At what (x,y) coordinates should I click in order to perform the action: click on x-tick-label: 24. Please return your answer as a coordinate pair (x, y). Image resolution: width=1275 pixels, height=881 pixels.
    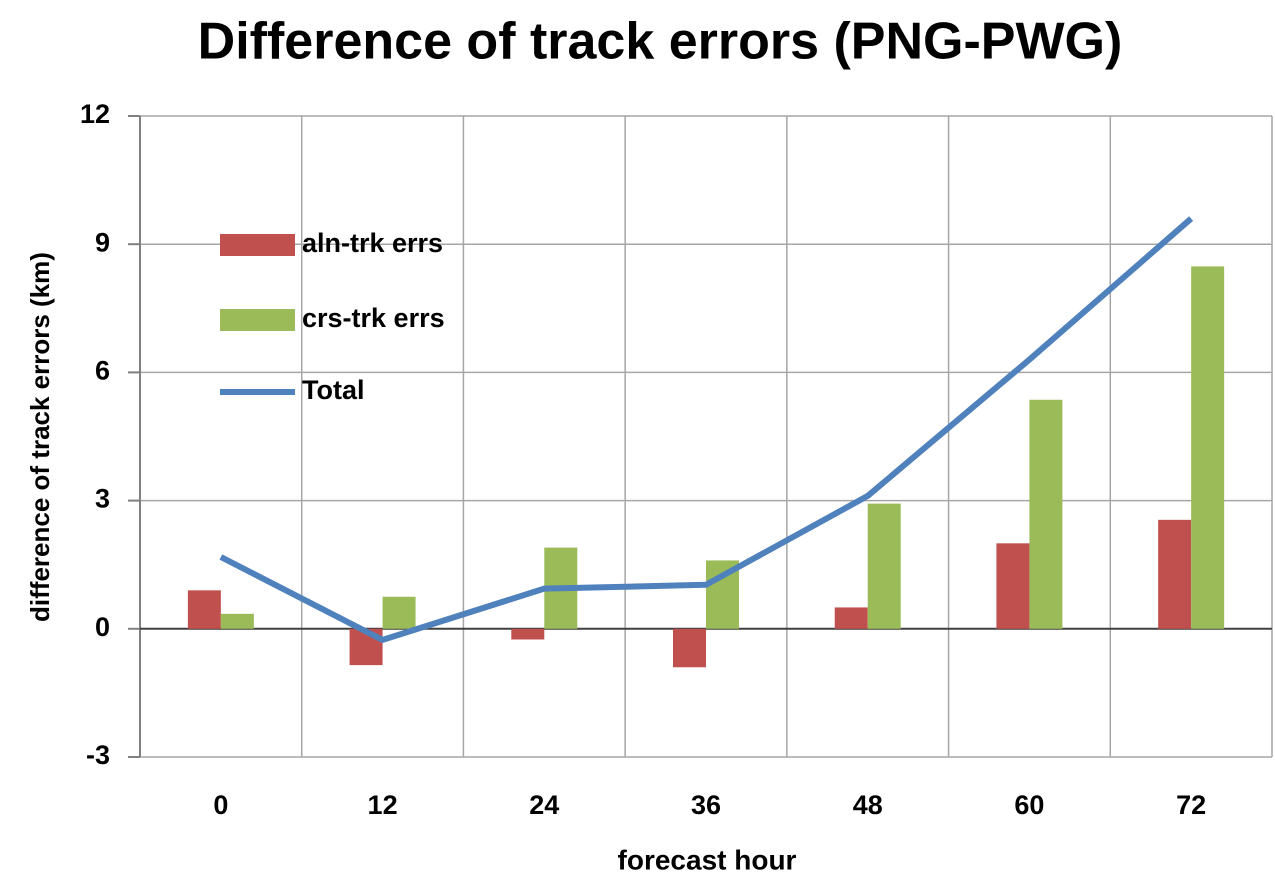
    Looking at the image, I should click on (544, 805).